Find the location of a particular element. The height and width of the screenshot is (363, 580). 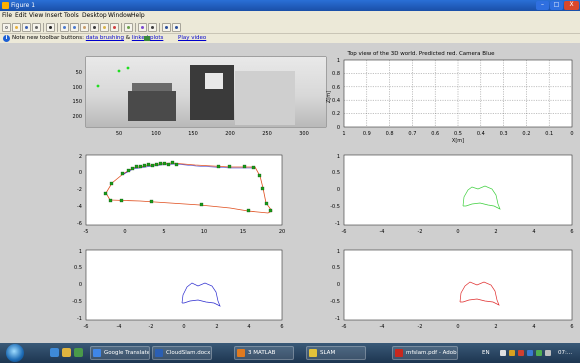

insert-colorbar-icon is located at coordinates (142, 27).